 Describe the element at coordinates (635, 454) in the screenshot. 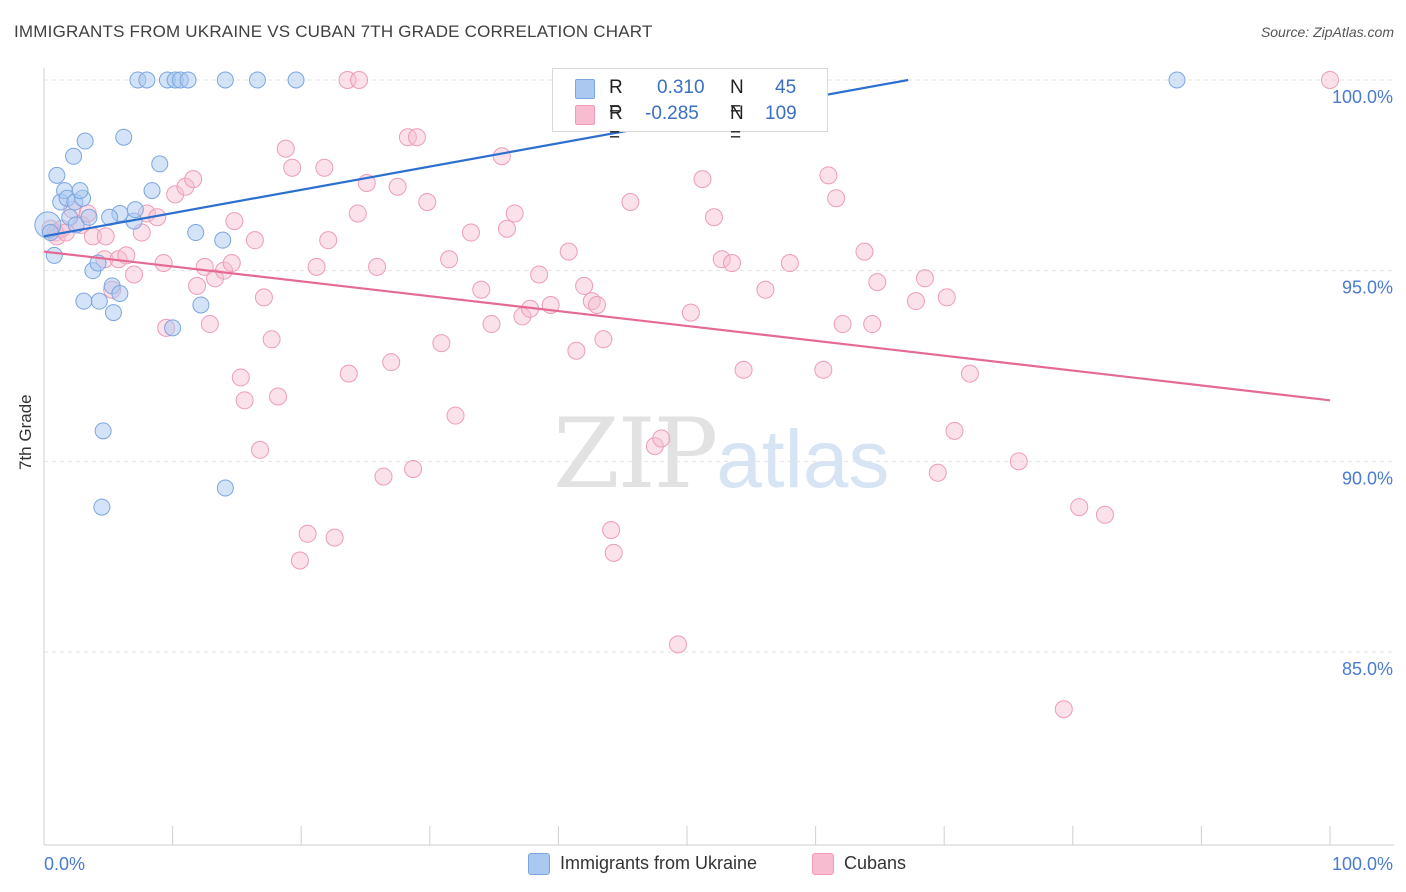

I see `watermark-zip: ZIP` at that location.